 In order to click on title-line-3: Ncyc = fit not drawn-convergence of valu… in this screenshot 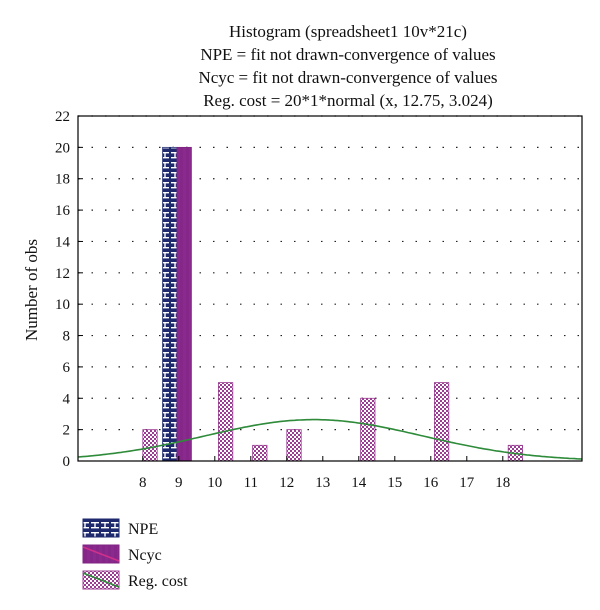, I will do `click(347, 77)`.